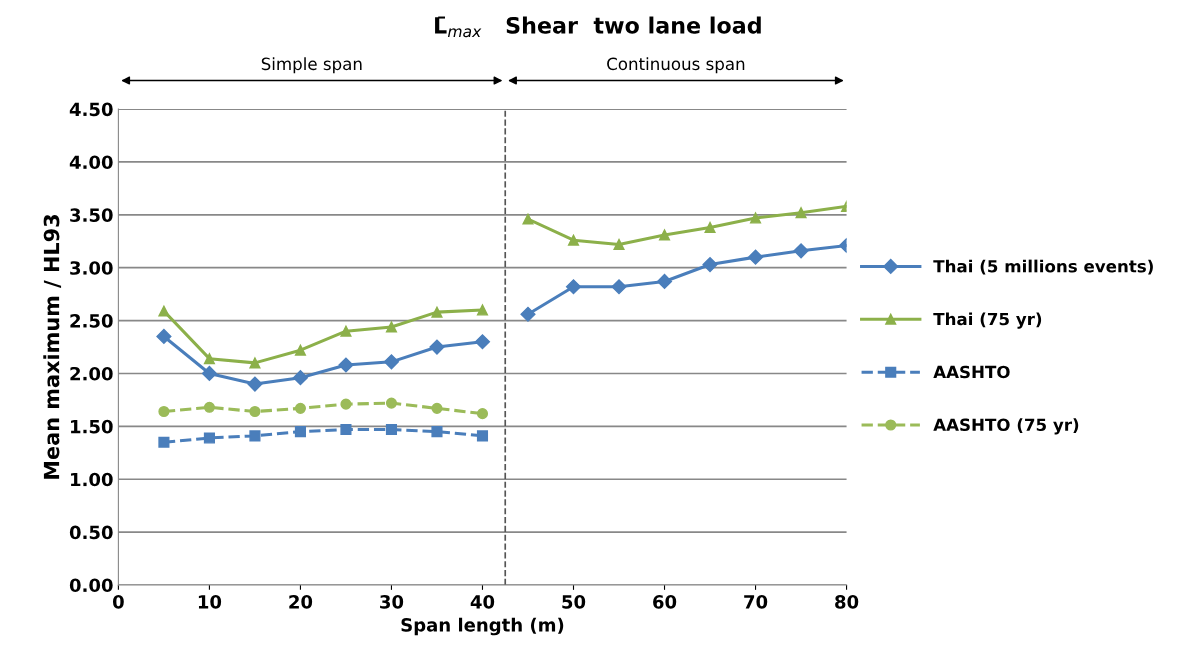  I want to click on y-axis-title: Mean maximum / HL93, so click(52, 346).